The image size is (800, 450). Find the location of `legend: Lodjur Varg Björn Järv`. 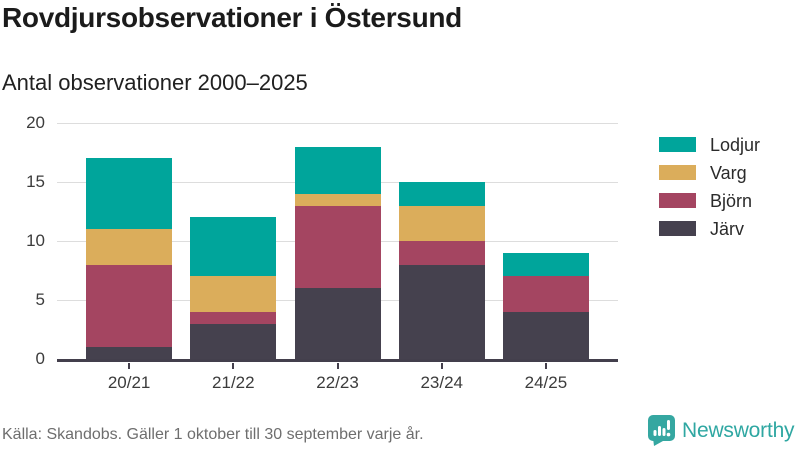

legend: Lodjur Varg Björn Järv is located at coordinates (710, 191).